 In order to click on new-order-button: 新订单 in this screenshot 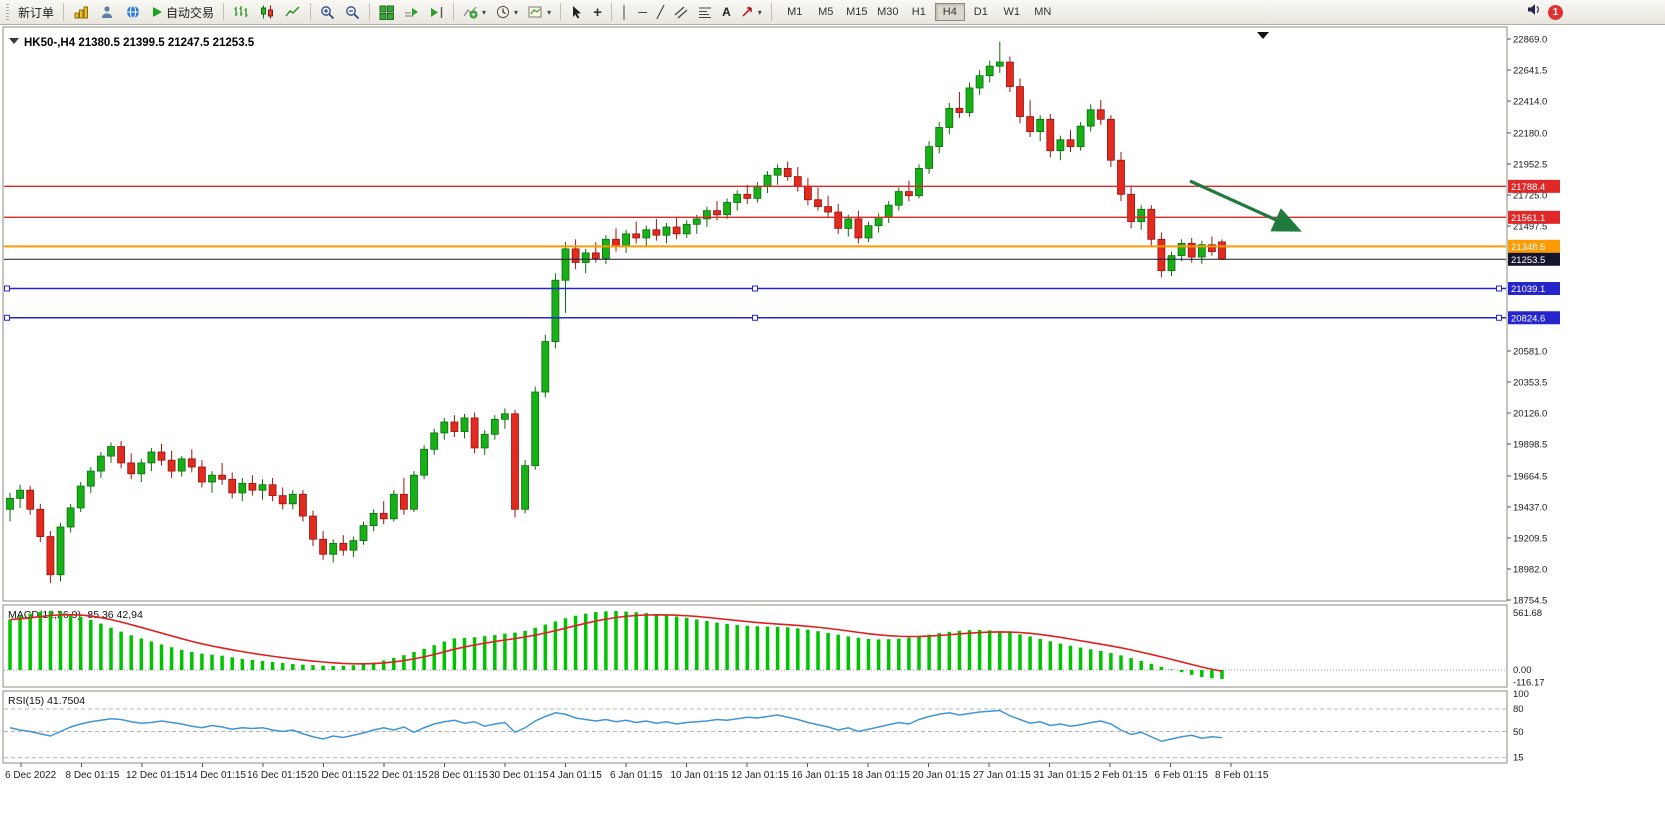, I will do `click(36, 12)`.